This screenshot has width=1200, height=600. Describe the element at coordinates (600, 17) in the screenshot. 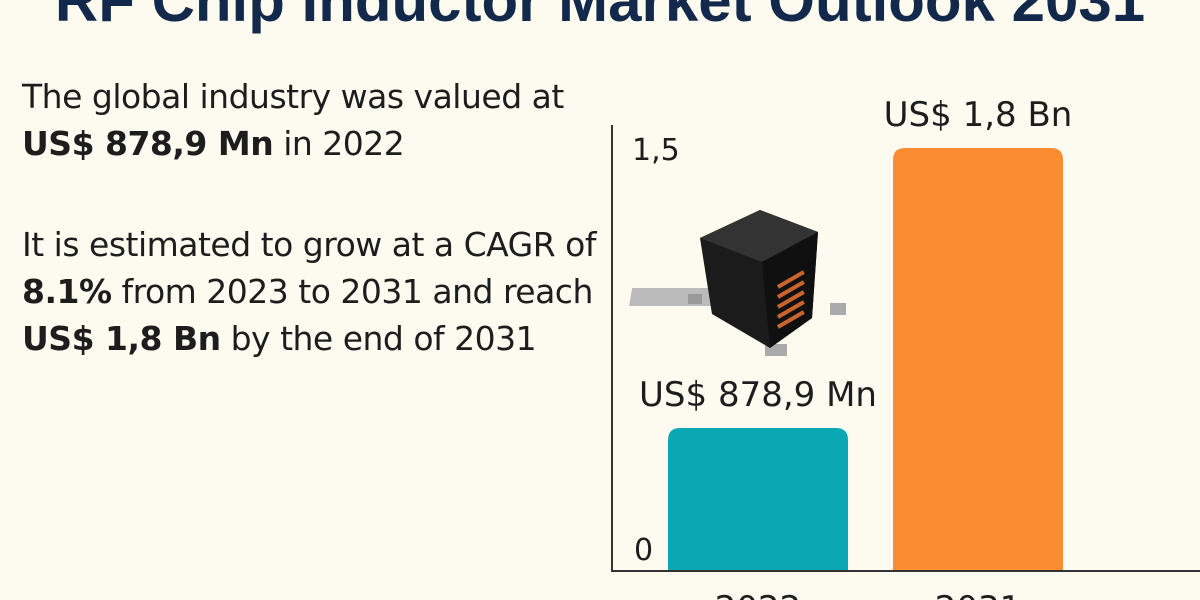

I see `page-title: RF Chip Inductor Market Outlook 2031` at that location.